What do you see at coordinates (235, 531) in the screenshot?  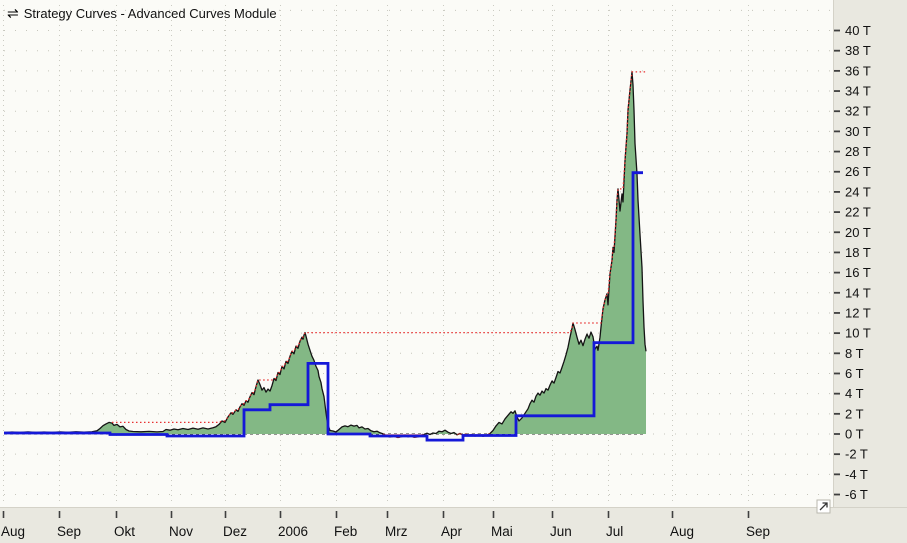 I see `x-axis-label: Dez` at bounding box center [235, 531].